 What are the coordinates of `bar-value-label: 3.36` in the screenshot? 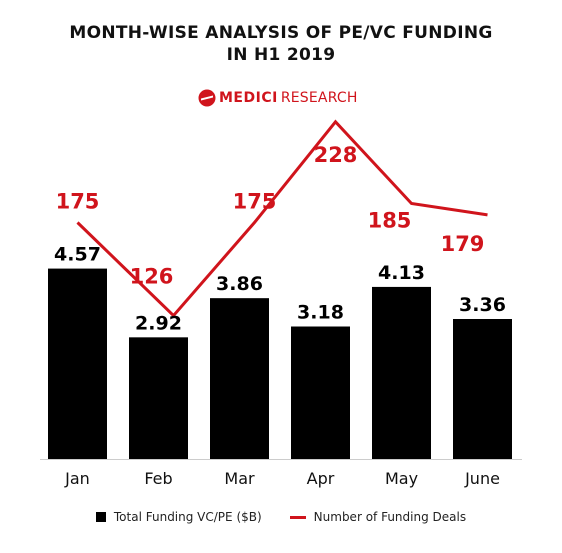 It's located at (482, 305).